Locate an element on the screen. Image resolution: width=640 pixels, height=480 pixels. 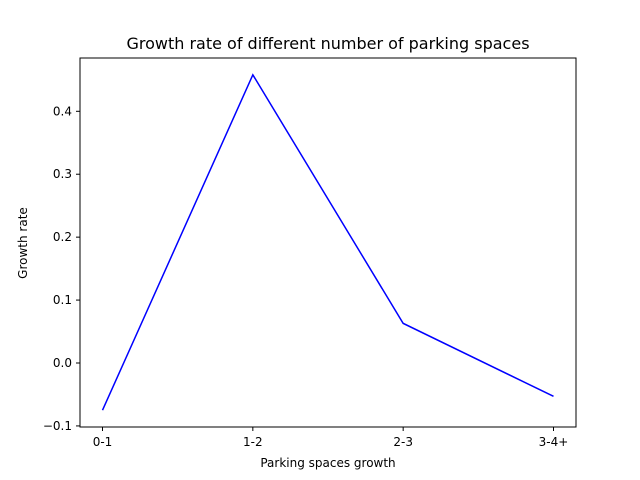
y-tick-label: 0.3 is located at coordinates (62, 174).